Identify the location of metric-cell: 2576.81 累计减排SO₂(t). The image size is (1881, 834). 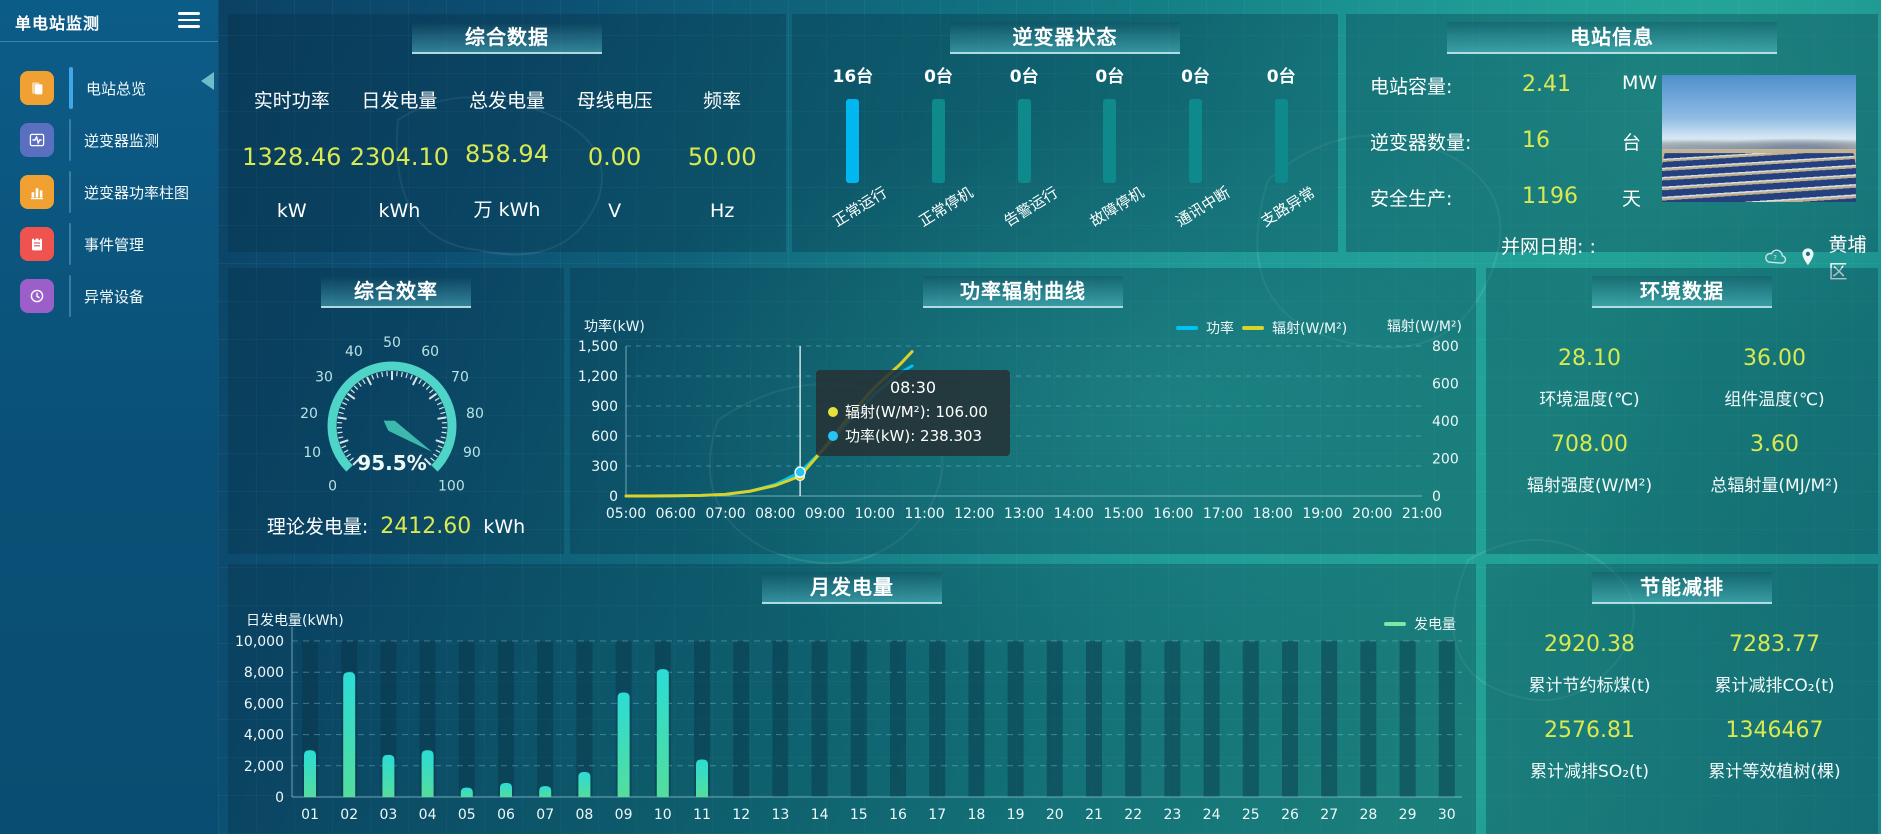
(1589, 749).